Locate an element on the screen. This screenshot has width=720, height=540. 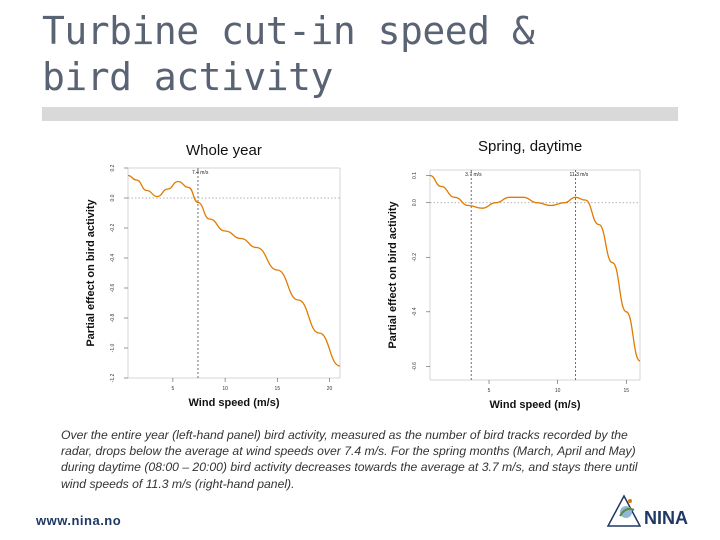
y-tick-label: 0.2 is located at coordinates (113, 167).